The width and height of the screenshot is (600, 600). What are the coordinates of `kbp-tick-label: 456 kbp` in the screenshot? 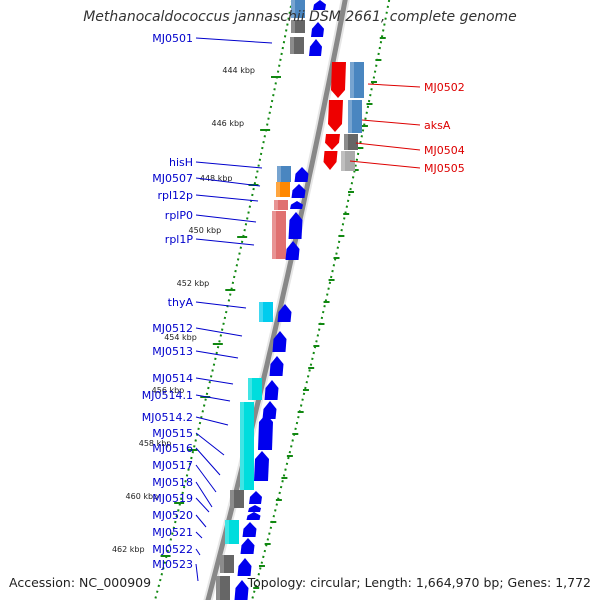 It's located at (168, 390).